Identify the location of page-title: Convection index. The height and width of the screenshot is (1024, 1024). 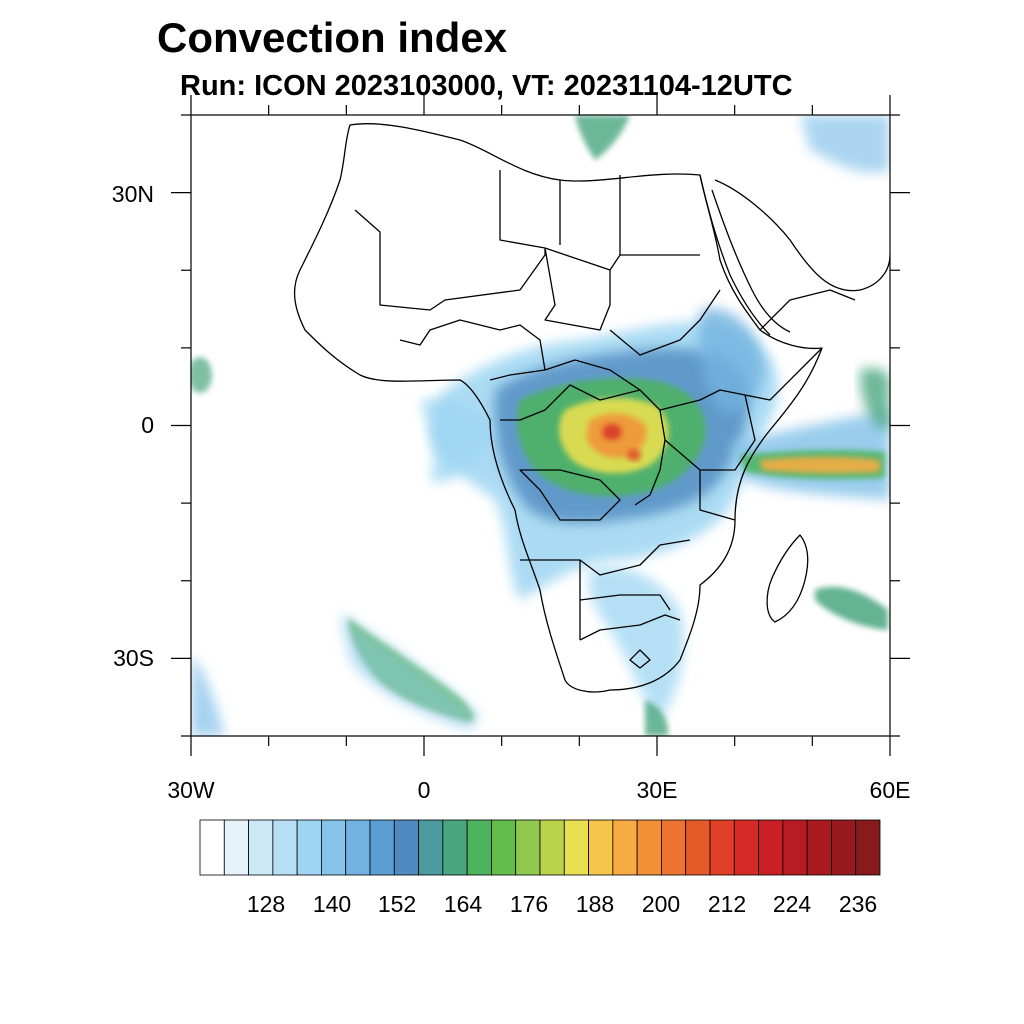
(332, 37).